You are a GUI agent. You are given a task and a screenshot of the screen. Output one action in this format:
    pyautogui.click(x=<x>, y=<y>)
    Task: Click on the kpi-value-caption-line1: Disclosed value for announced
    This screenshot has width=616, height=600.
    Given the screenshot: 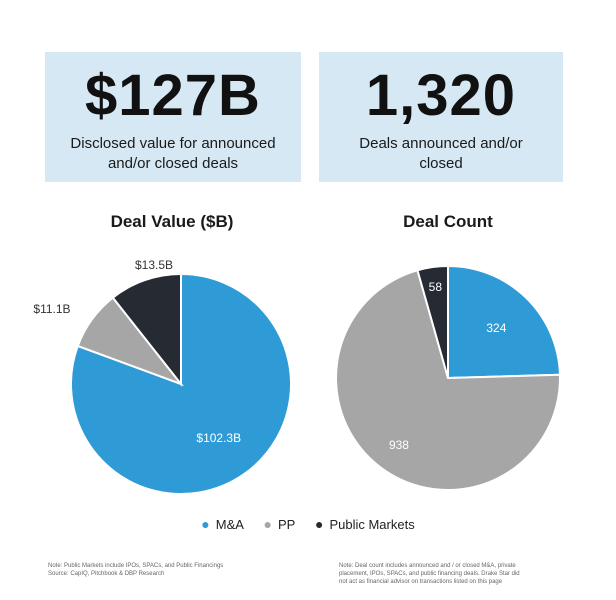 What is the action you would take?
    pyautogui.click(x=173, y=143)
    